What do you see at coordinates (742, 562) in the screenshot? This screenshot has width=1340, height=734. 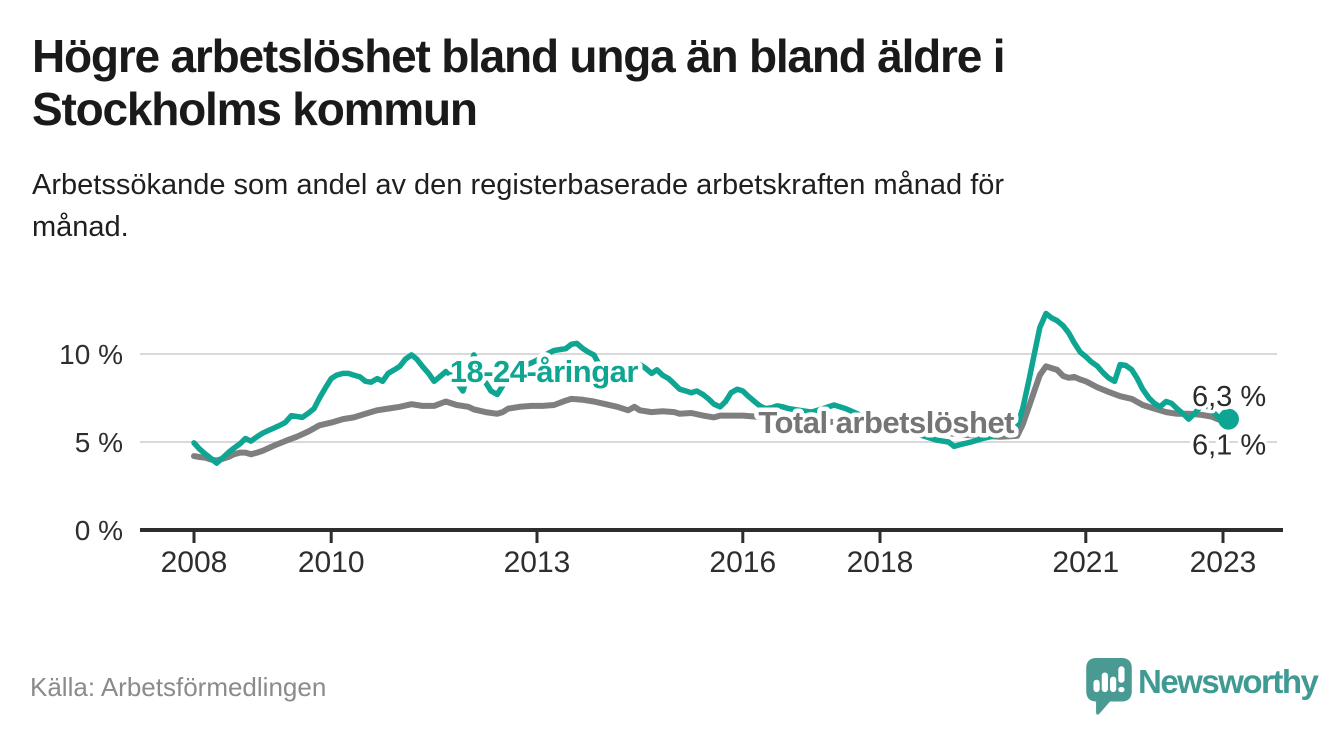 I see `x-tick-label-2016: 2016` at bounding box center [742, 562].